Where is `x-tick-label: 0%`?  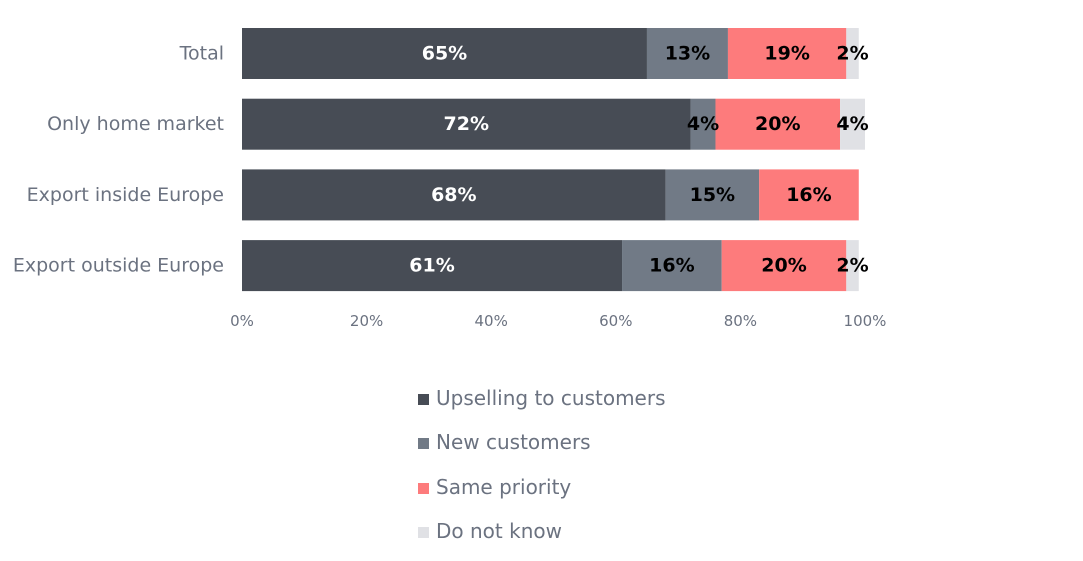 x-tick-label: 0% is located at coordinates (242, 321).